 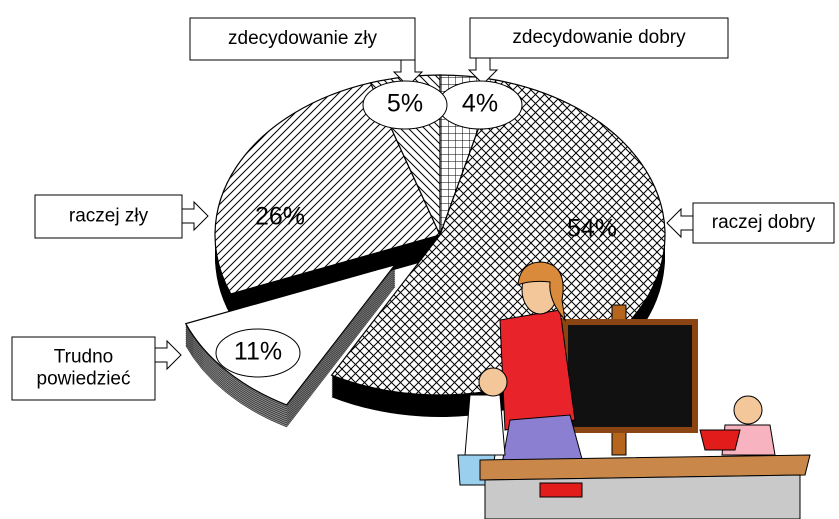 I want to click on value-label: 54%, so click(x=592, y=229).